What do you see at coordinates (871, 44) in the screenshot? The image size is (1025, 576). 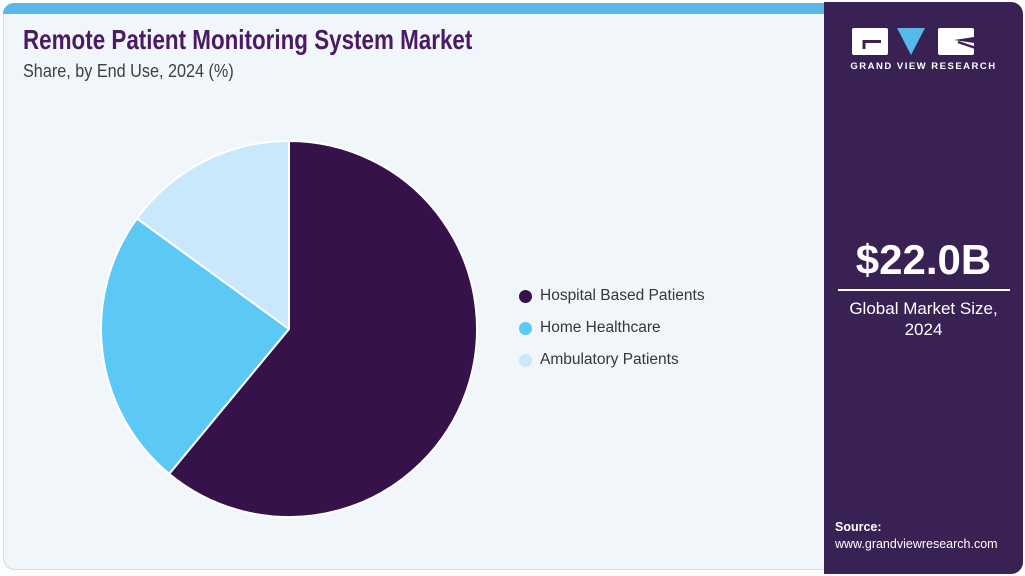 I see `logo-g-mark` at bounding box center [871, 44].